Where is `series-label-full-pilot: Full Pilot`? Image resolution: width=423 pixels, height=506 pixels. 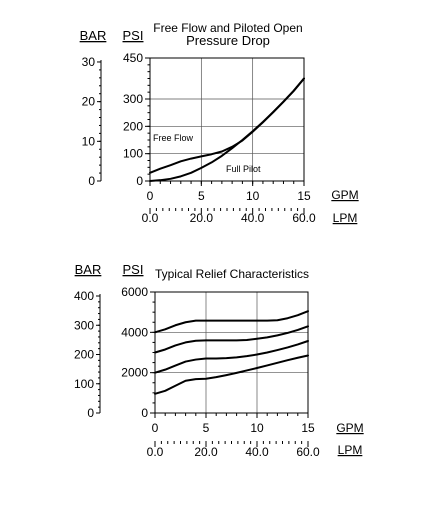
series-label-full-pilot: Full Pilot is located at coordinates (243, 169).